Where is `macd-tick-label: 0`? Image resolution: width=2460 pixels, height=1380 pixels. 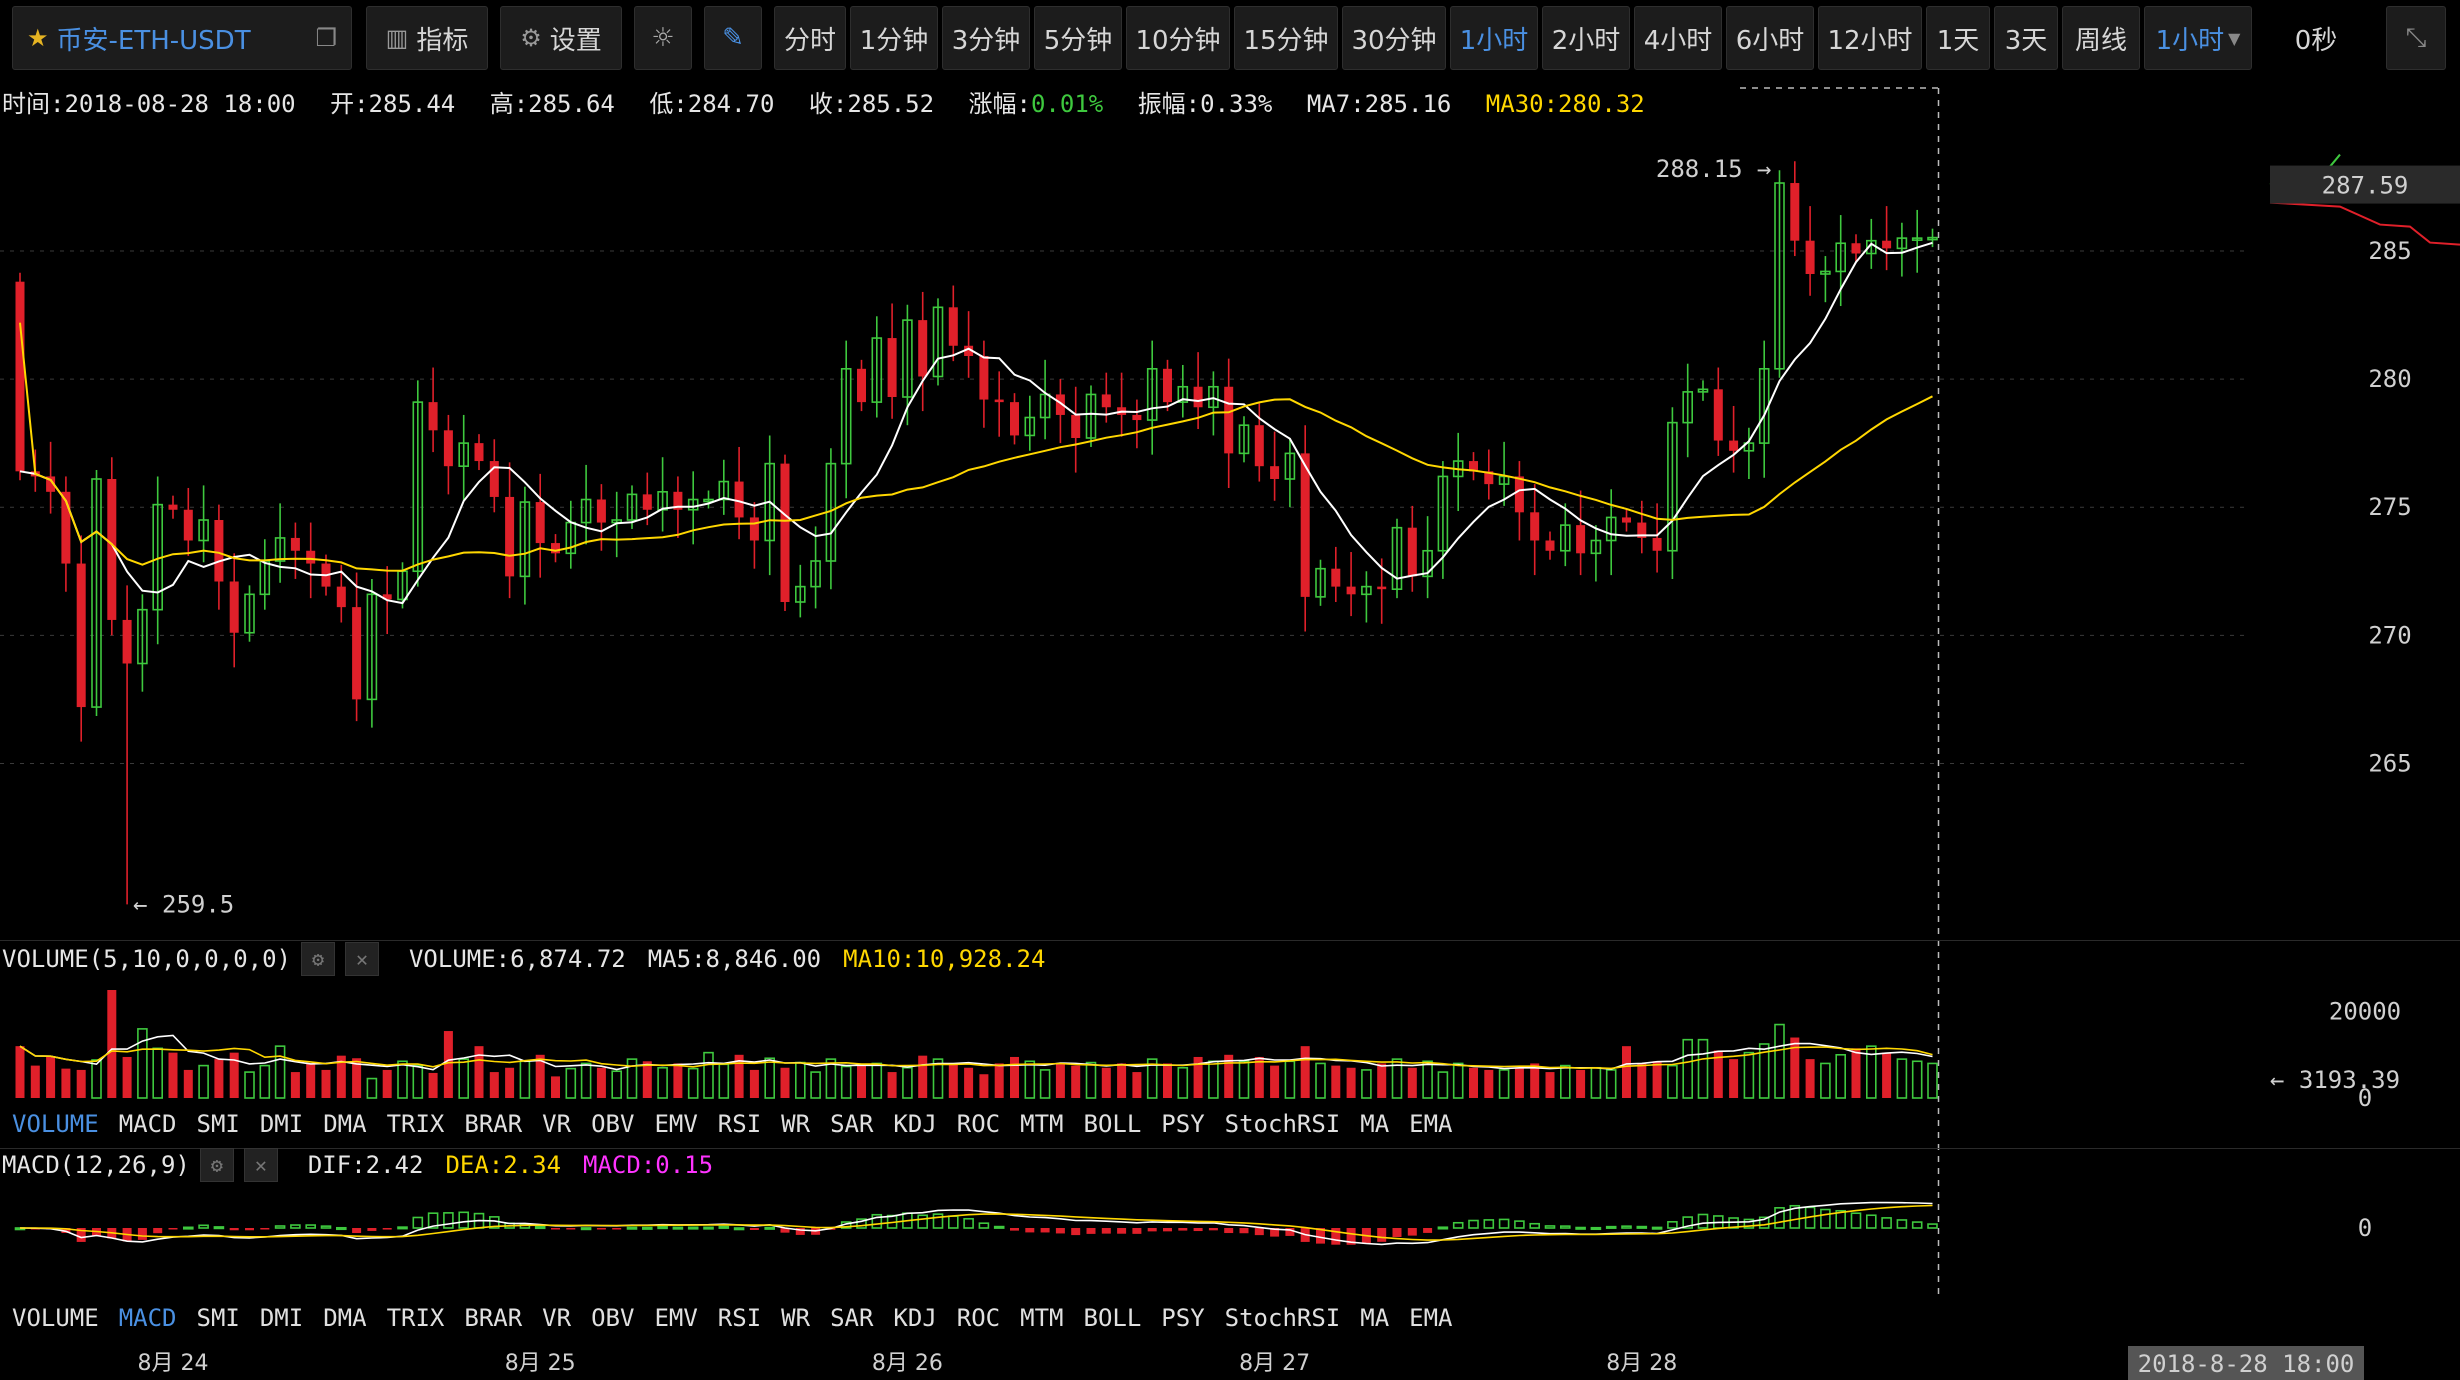
macd-tick-label: 0 is located at coordinates (2365, 1228).